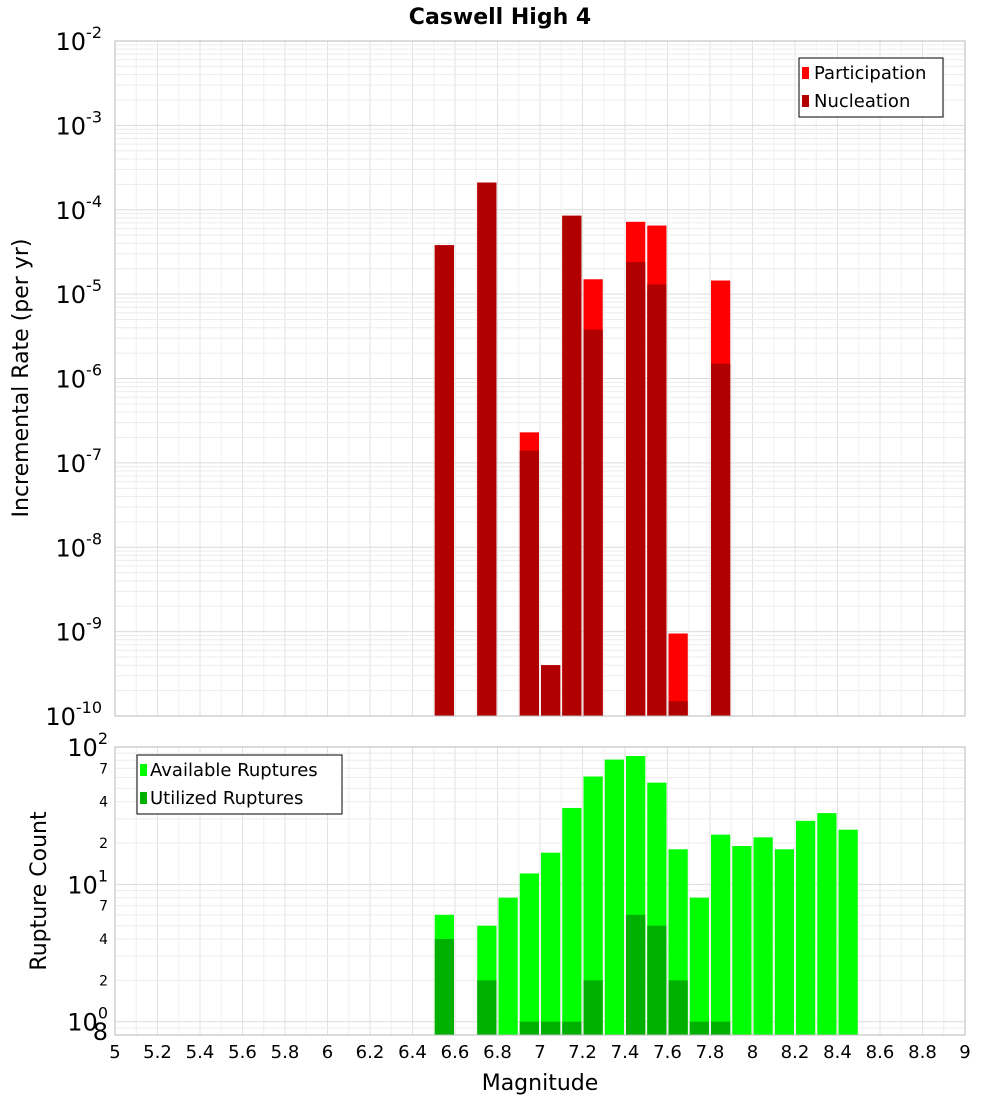 This screenshot has width=1000, height=1100. What do you see at coordinates (79, 377) in the screenshot?
I see `top-y-tick-label: 10⁻⁶` at bounding box center [79, 377].